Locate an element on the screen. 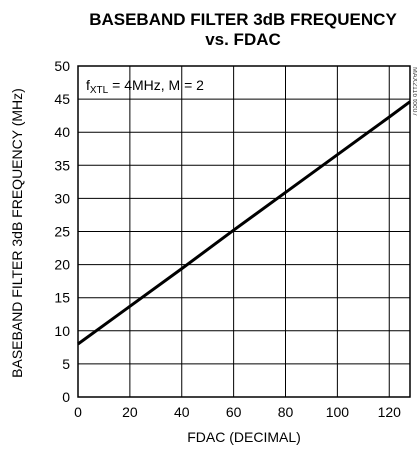 The height and width of the screenshot is (456, 417). annotation-subscript: XTL is located at coordinates (99, 90).